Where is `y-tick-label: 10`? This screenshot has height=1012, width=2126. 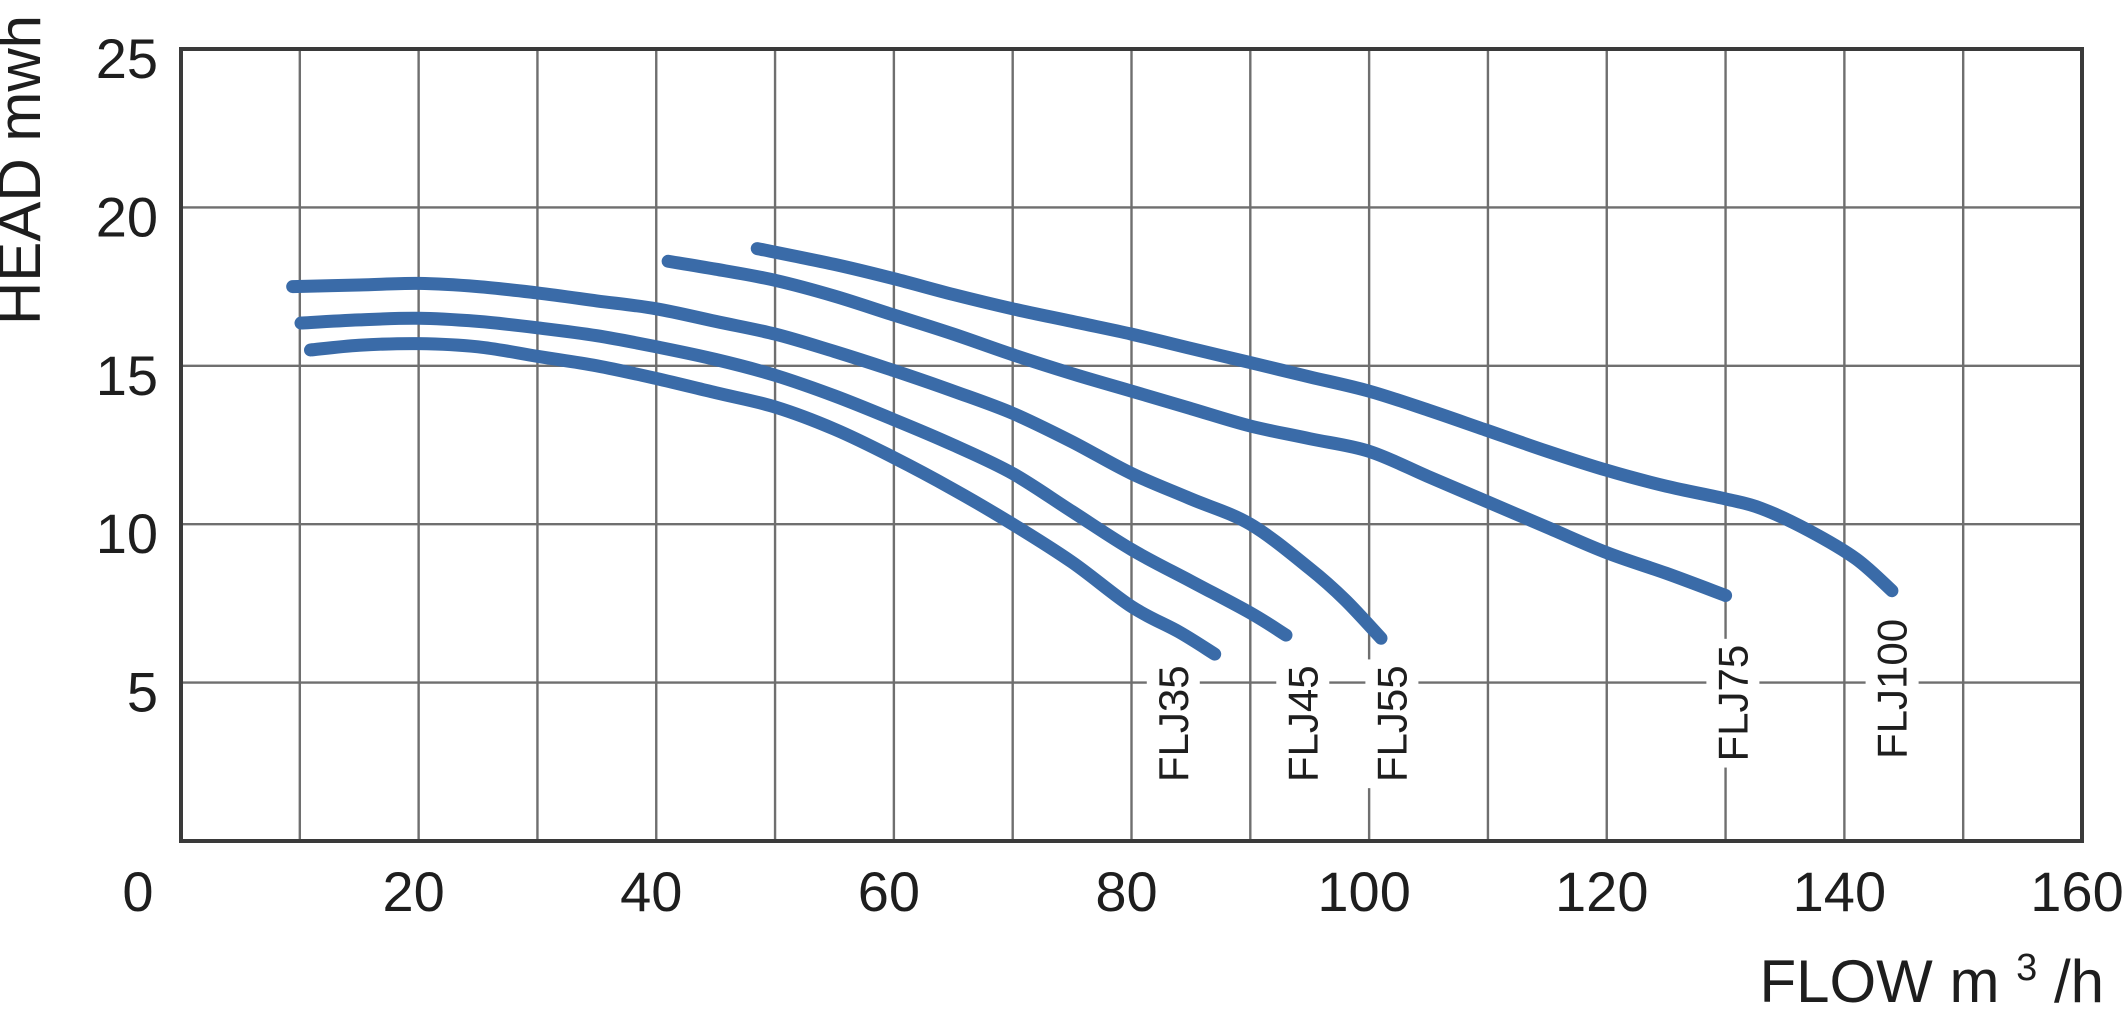
y-tick-label: 10 is located at coordinates (127, 533).